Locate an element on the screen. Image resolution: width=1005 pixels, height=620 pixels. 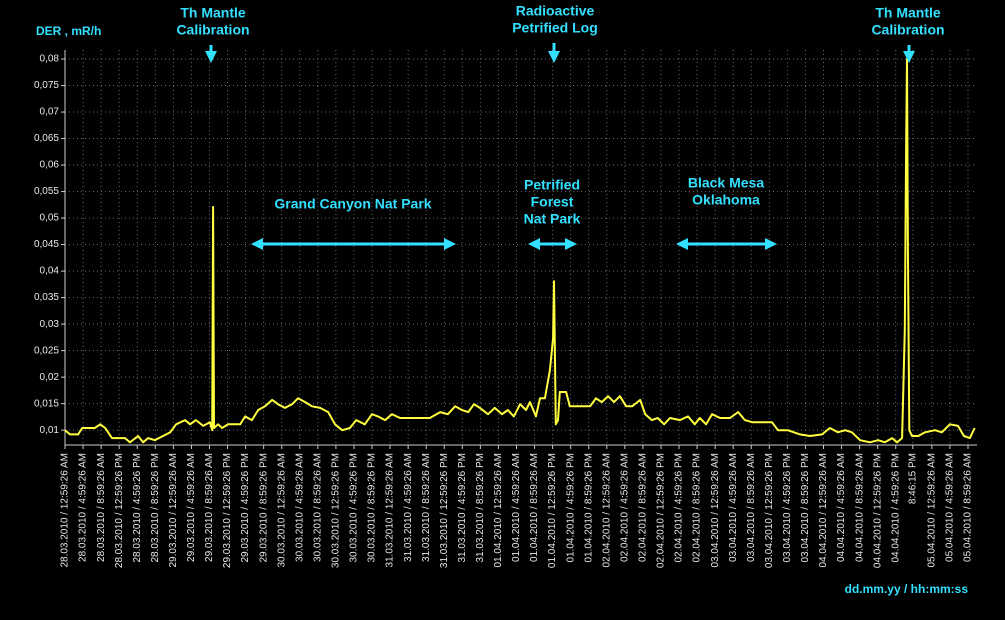
x-tick-label: 03.04.2010 / 12:59:26 AM is located at coordinates (715, 510).